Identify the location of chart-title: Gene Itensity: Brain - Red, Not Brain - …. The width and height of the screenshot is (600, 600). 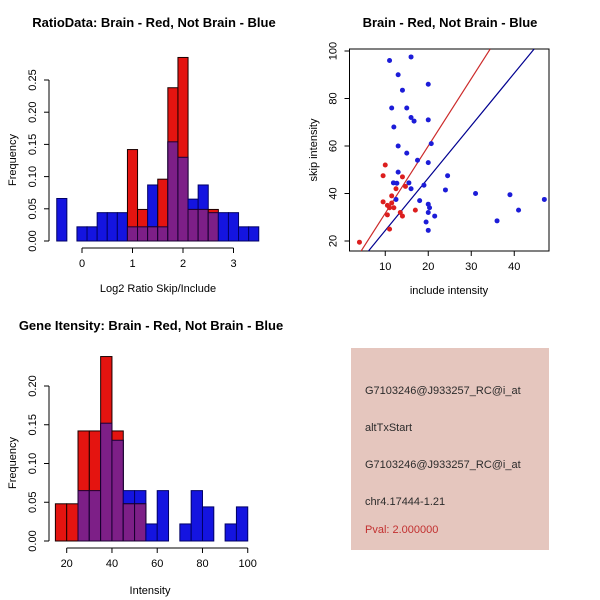
(151, 325).